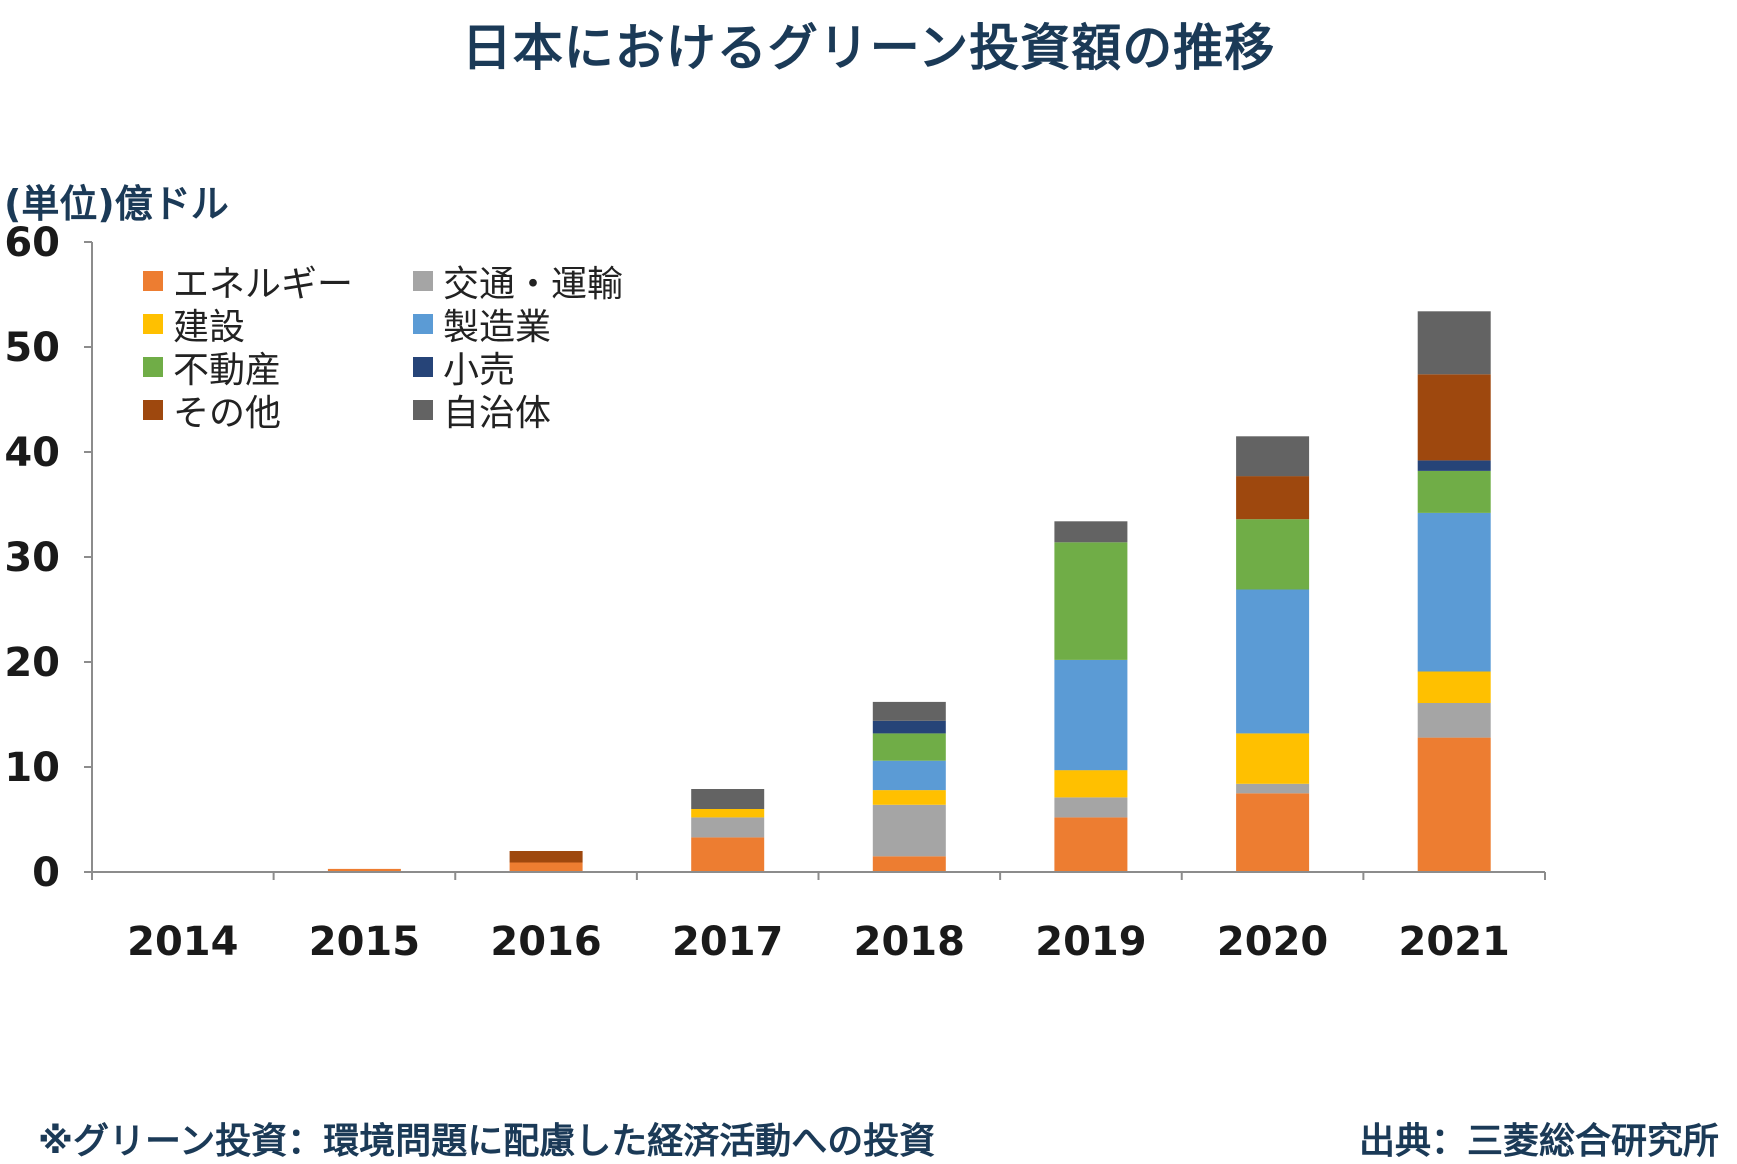  Describe the element at coordinates (46, 873) in the screenshot. I see `y-tick-label: 0` at that location.